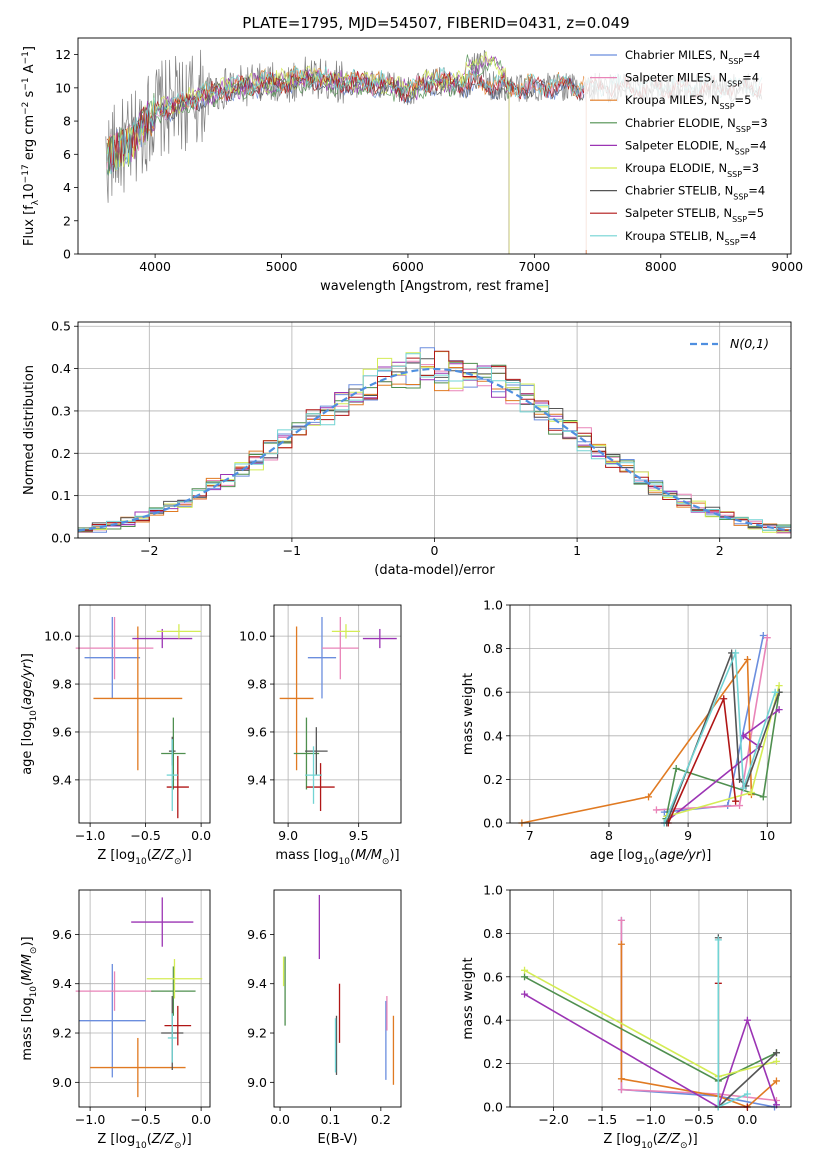  I want to click on y-tick-label: 9.0, so click(62, 1082).